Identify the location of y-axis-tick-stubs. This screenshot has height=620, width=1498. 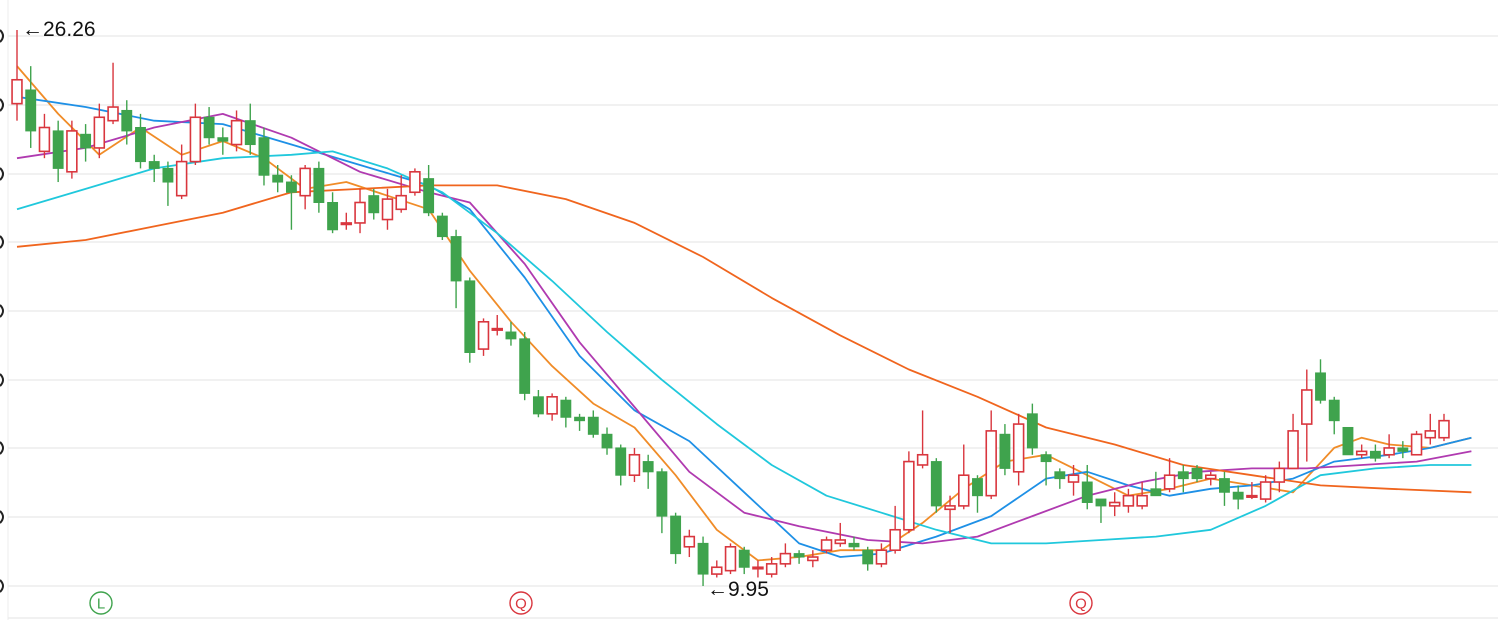
(2, 311).